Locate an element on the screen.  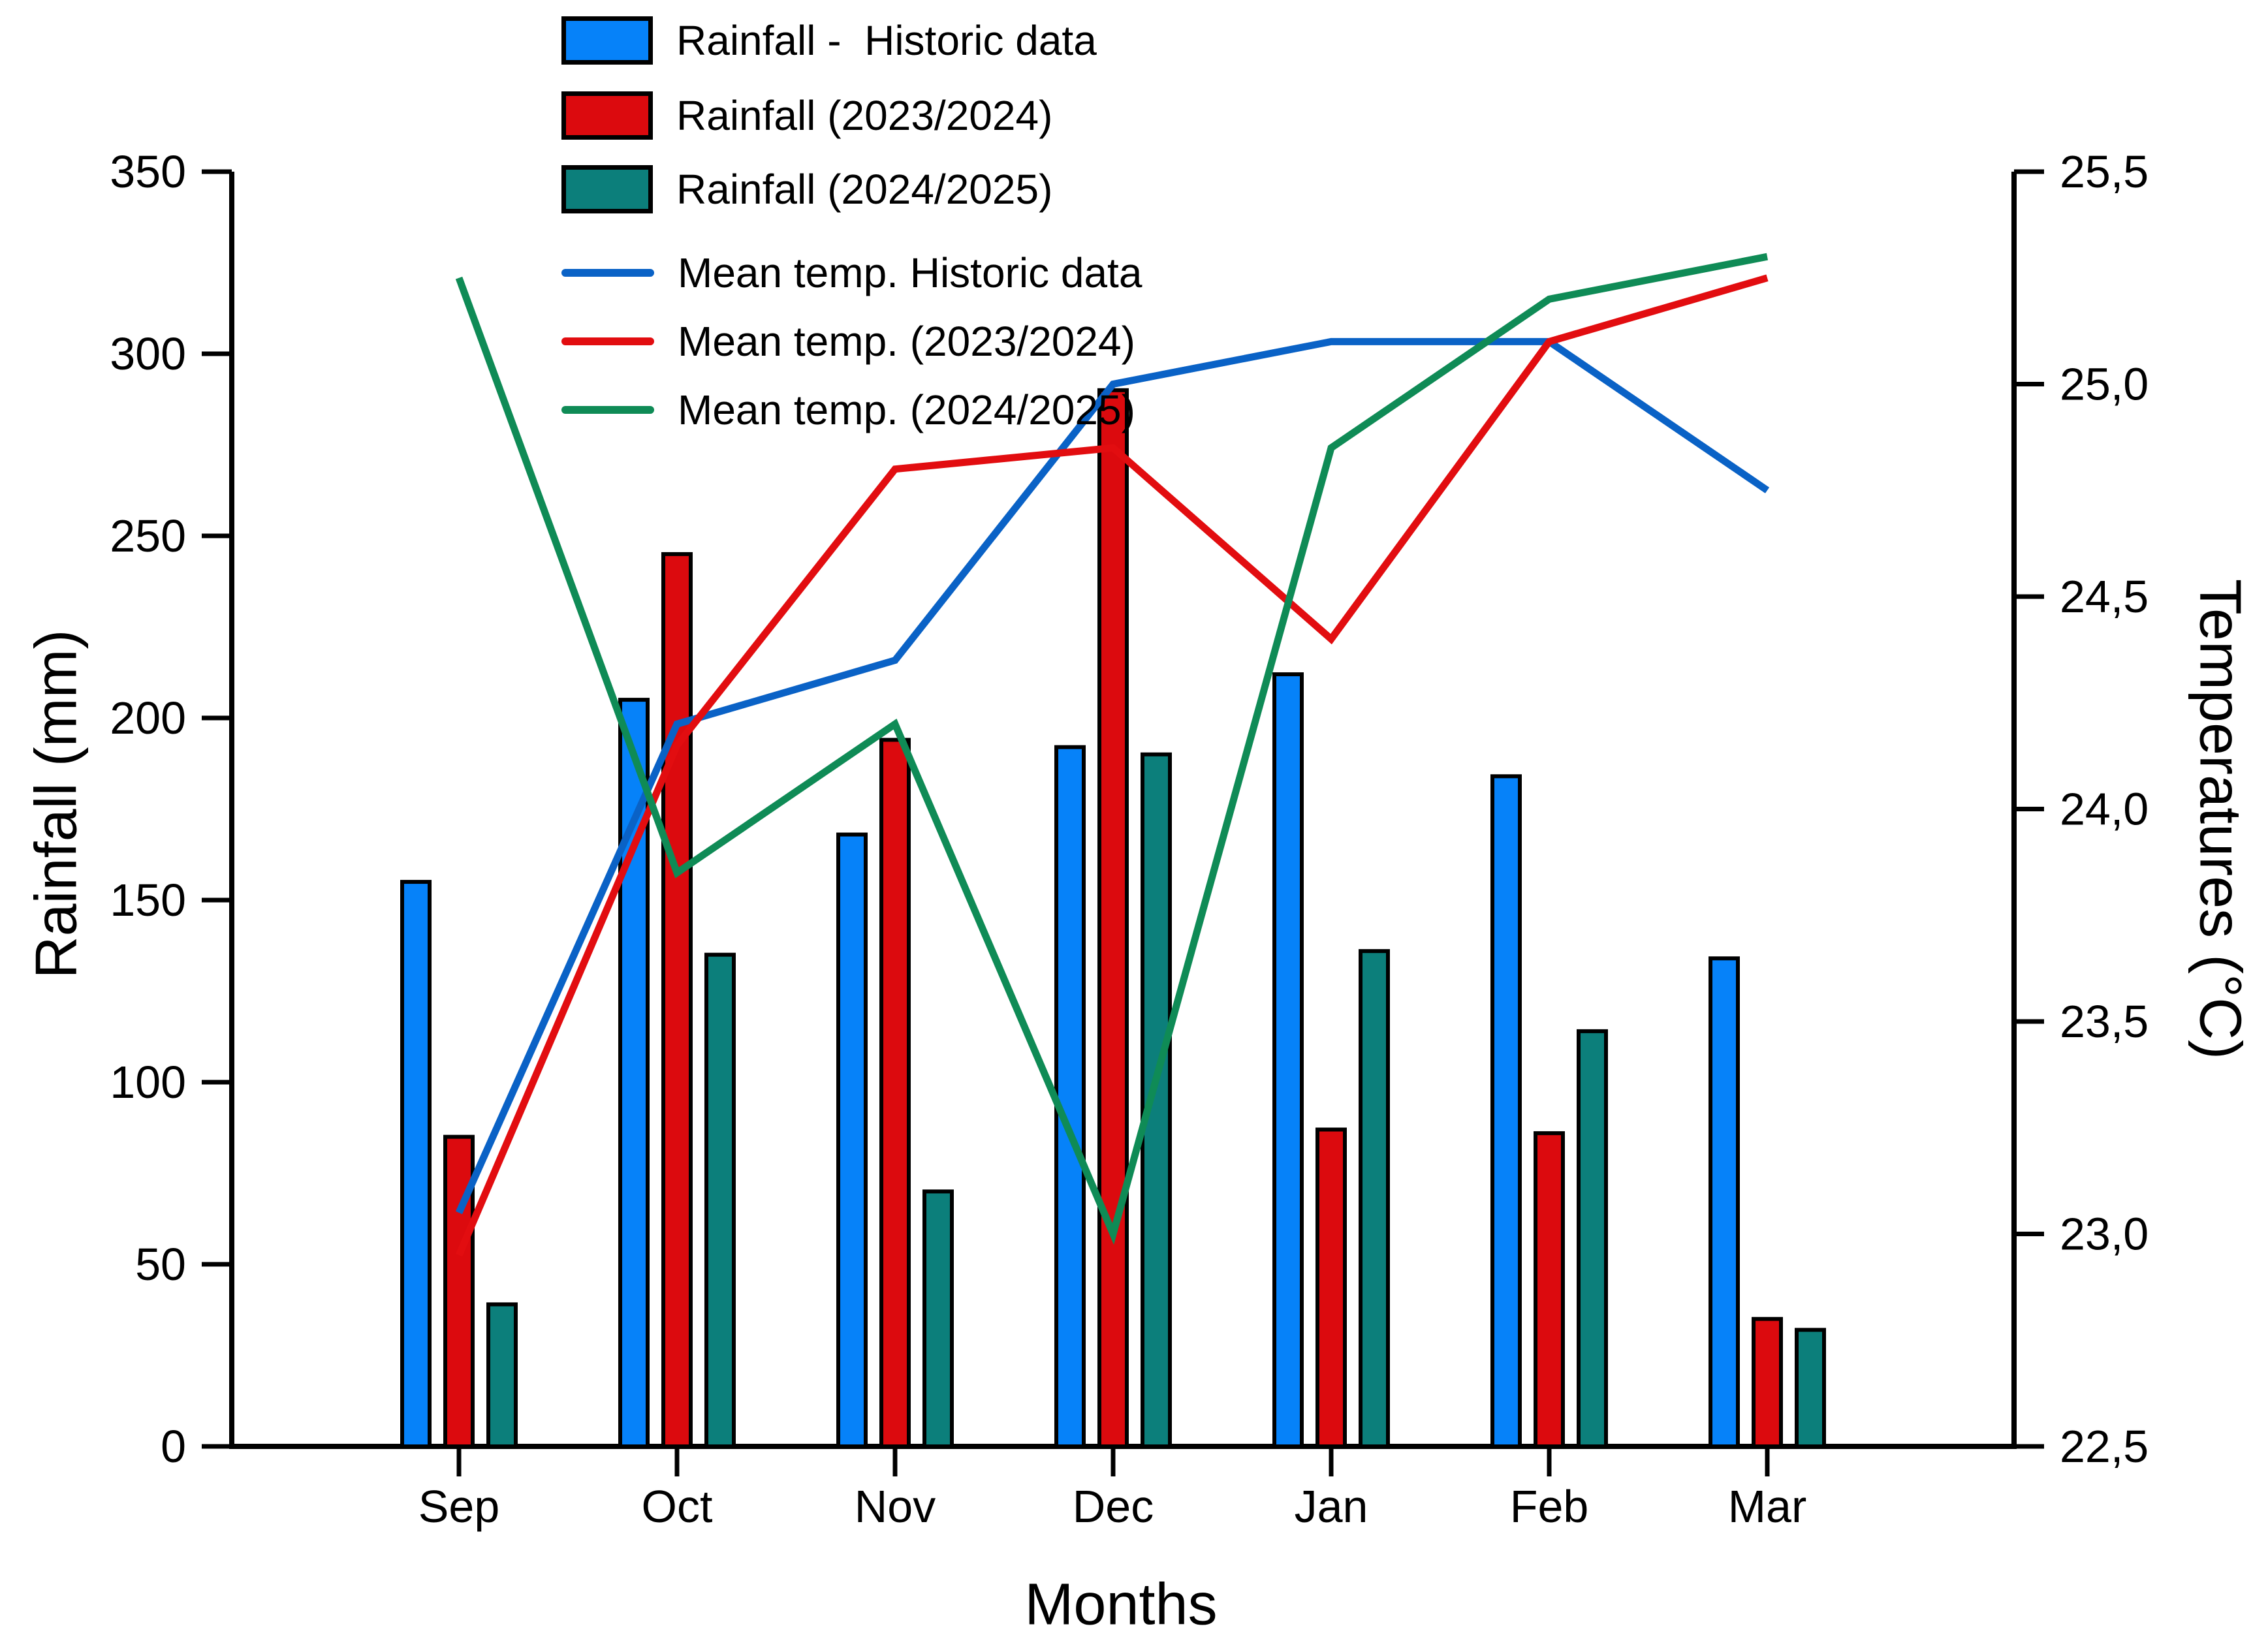
bar-rain-2023-2024-jan is located at coordinates (1331, 1288).